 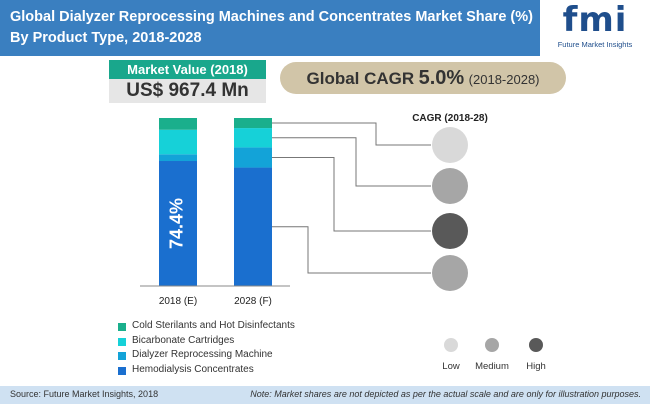 I want to click on global-cagr-value: 5.0%, so click(x=441, y=78).